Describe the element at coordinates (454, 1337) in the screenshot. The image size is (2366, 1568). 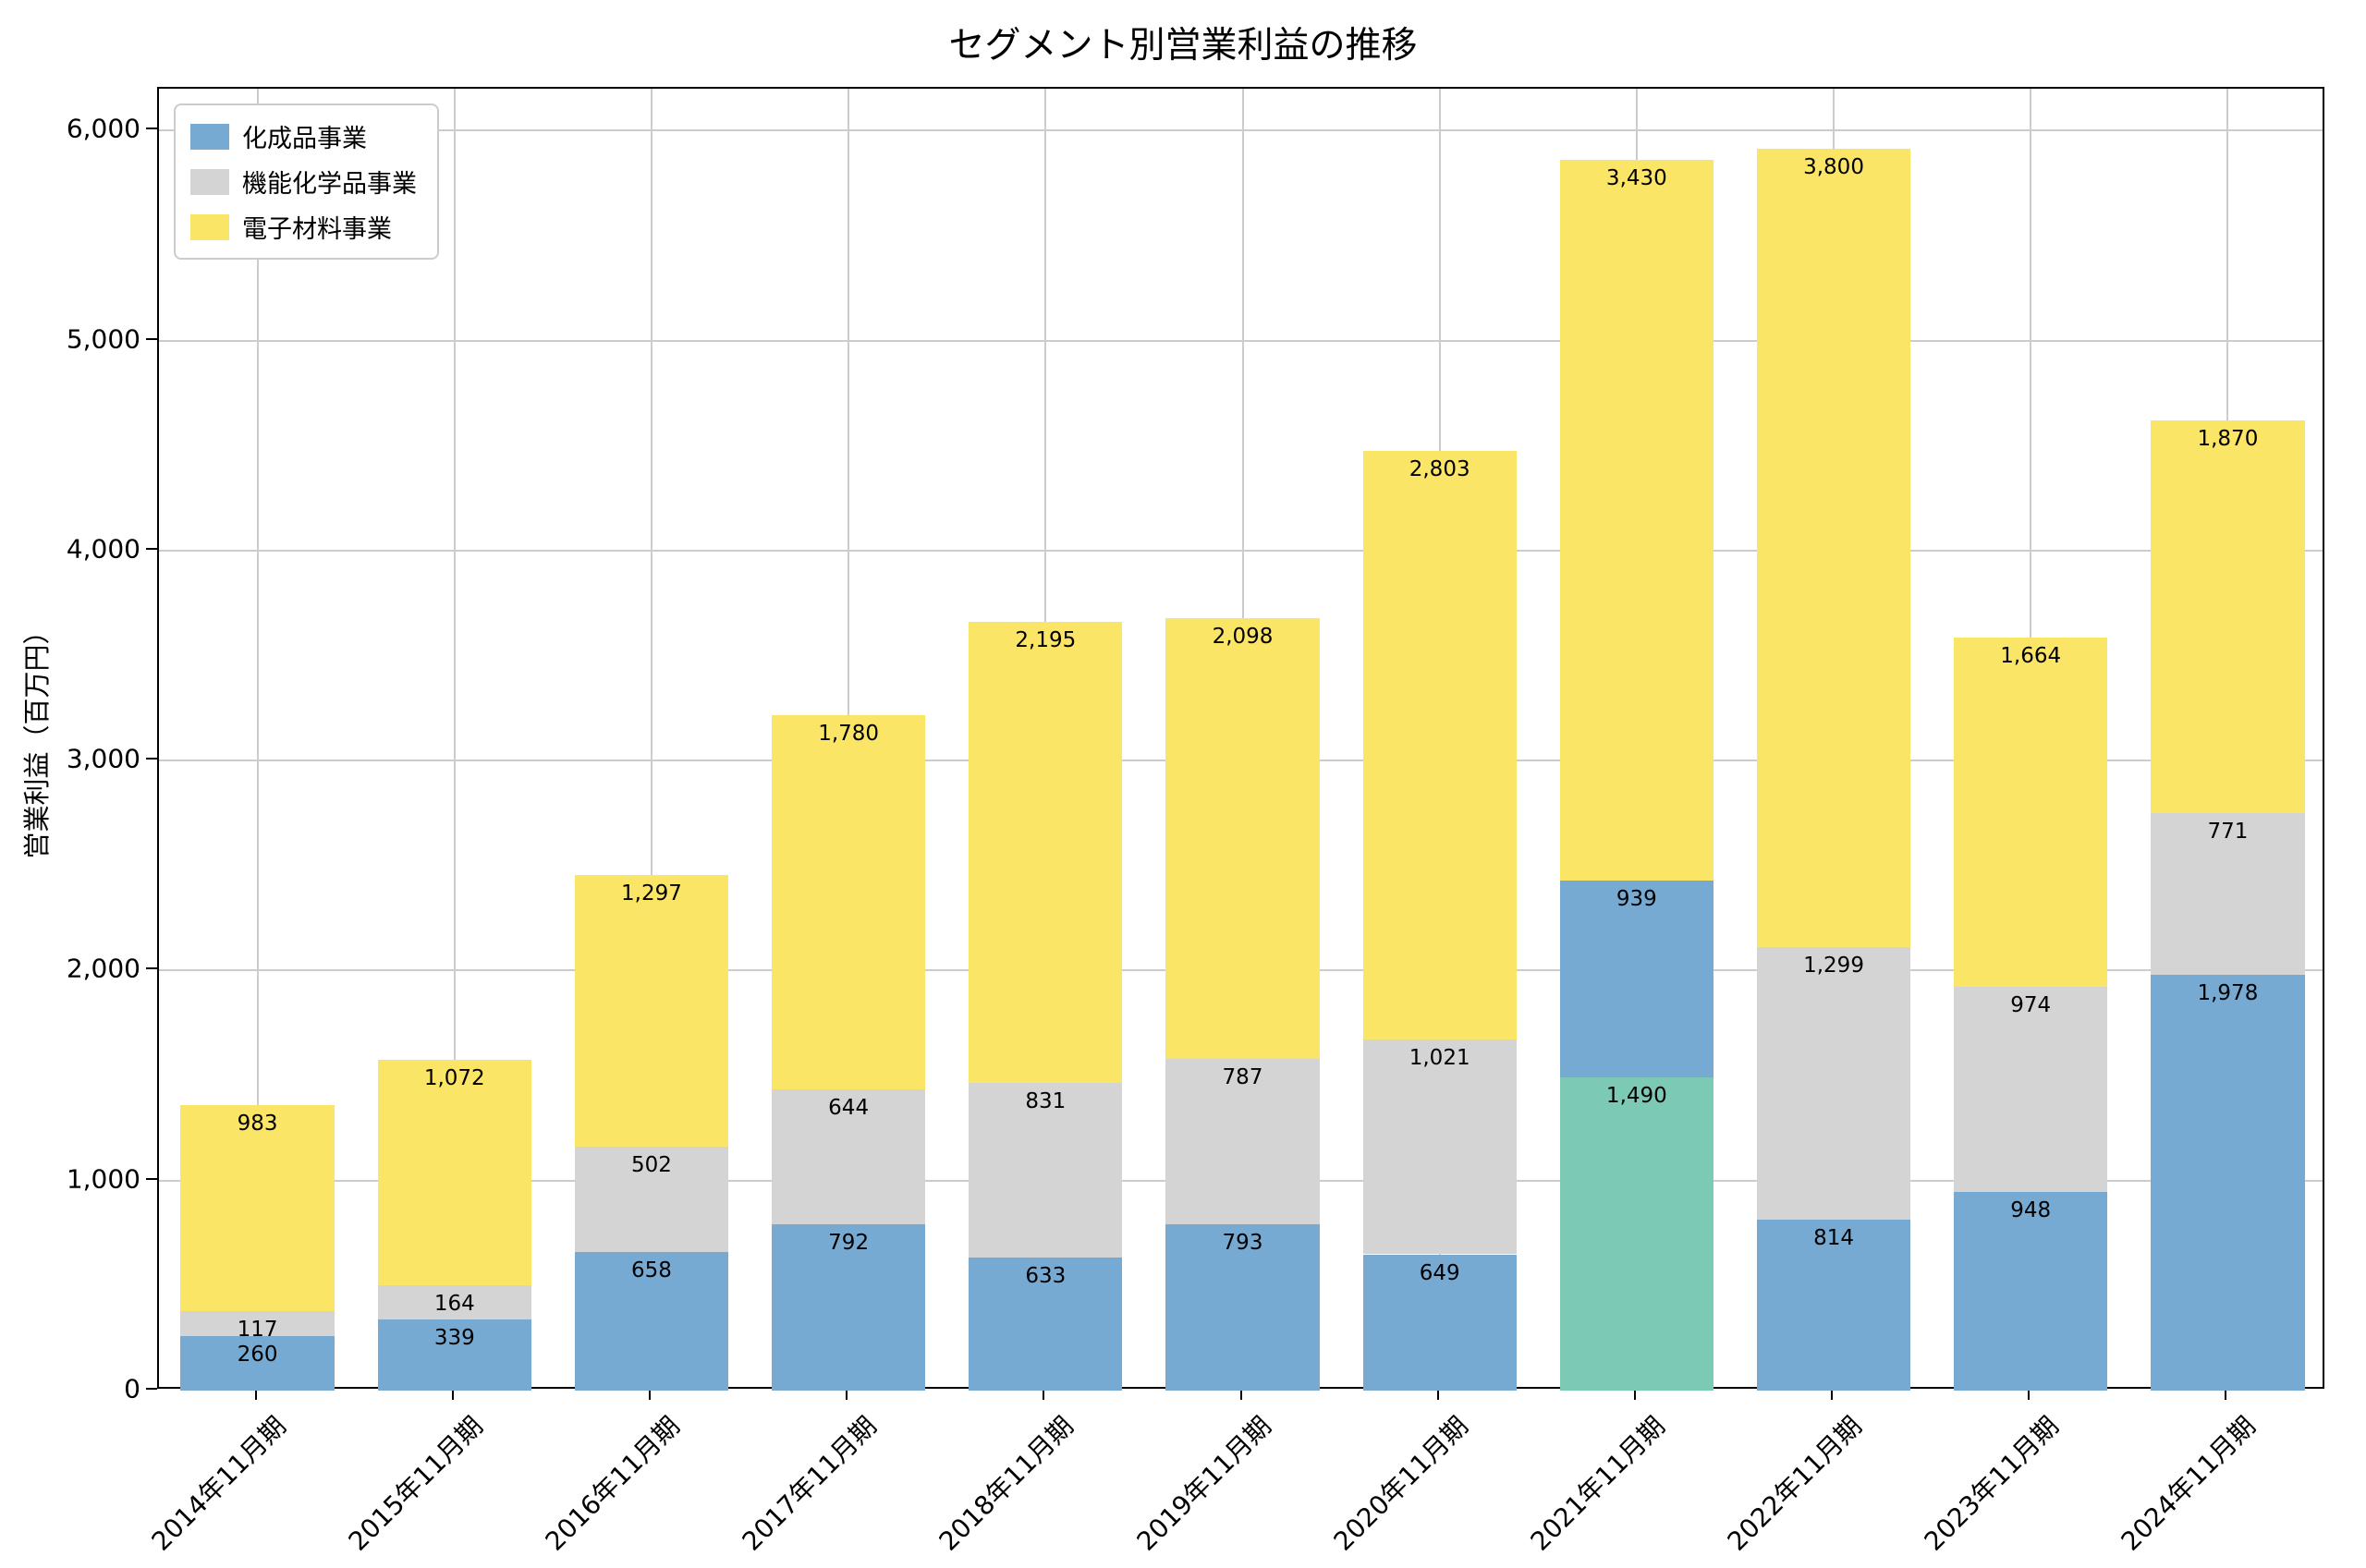
I see `value-label: 339` at that location.